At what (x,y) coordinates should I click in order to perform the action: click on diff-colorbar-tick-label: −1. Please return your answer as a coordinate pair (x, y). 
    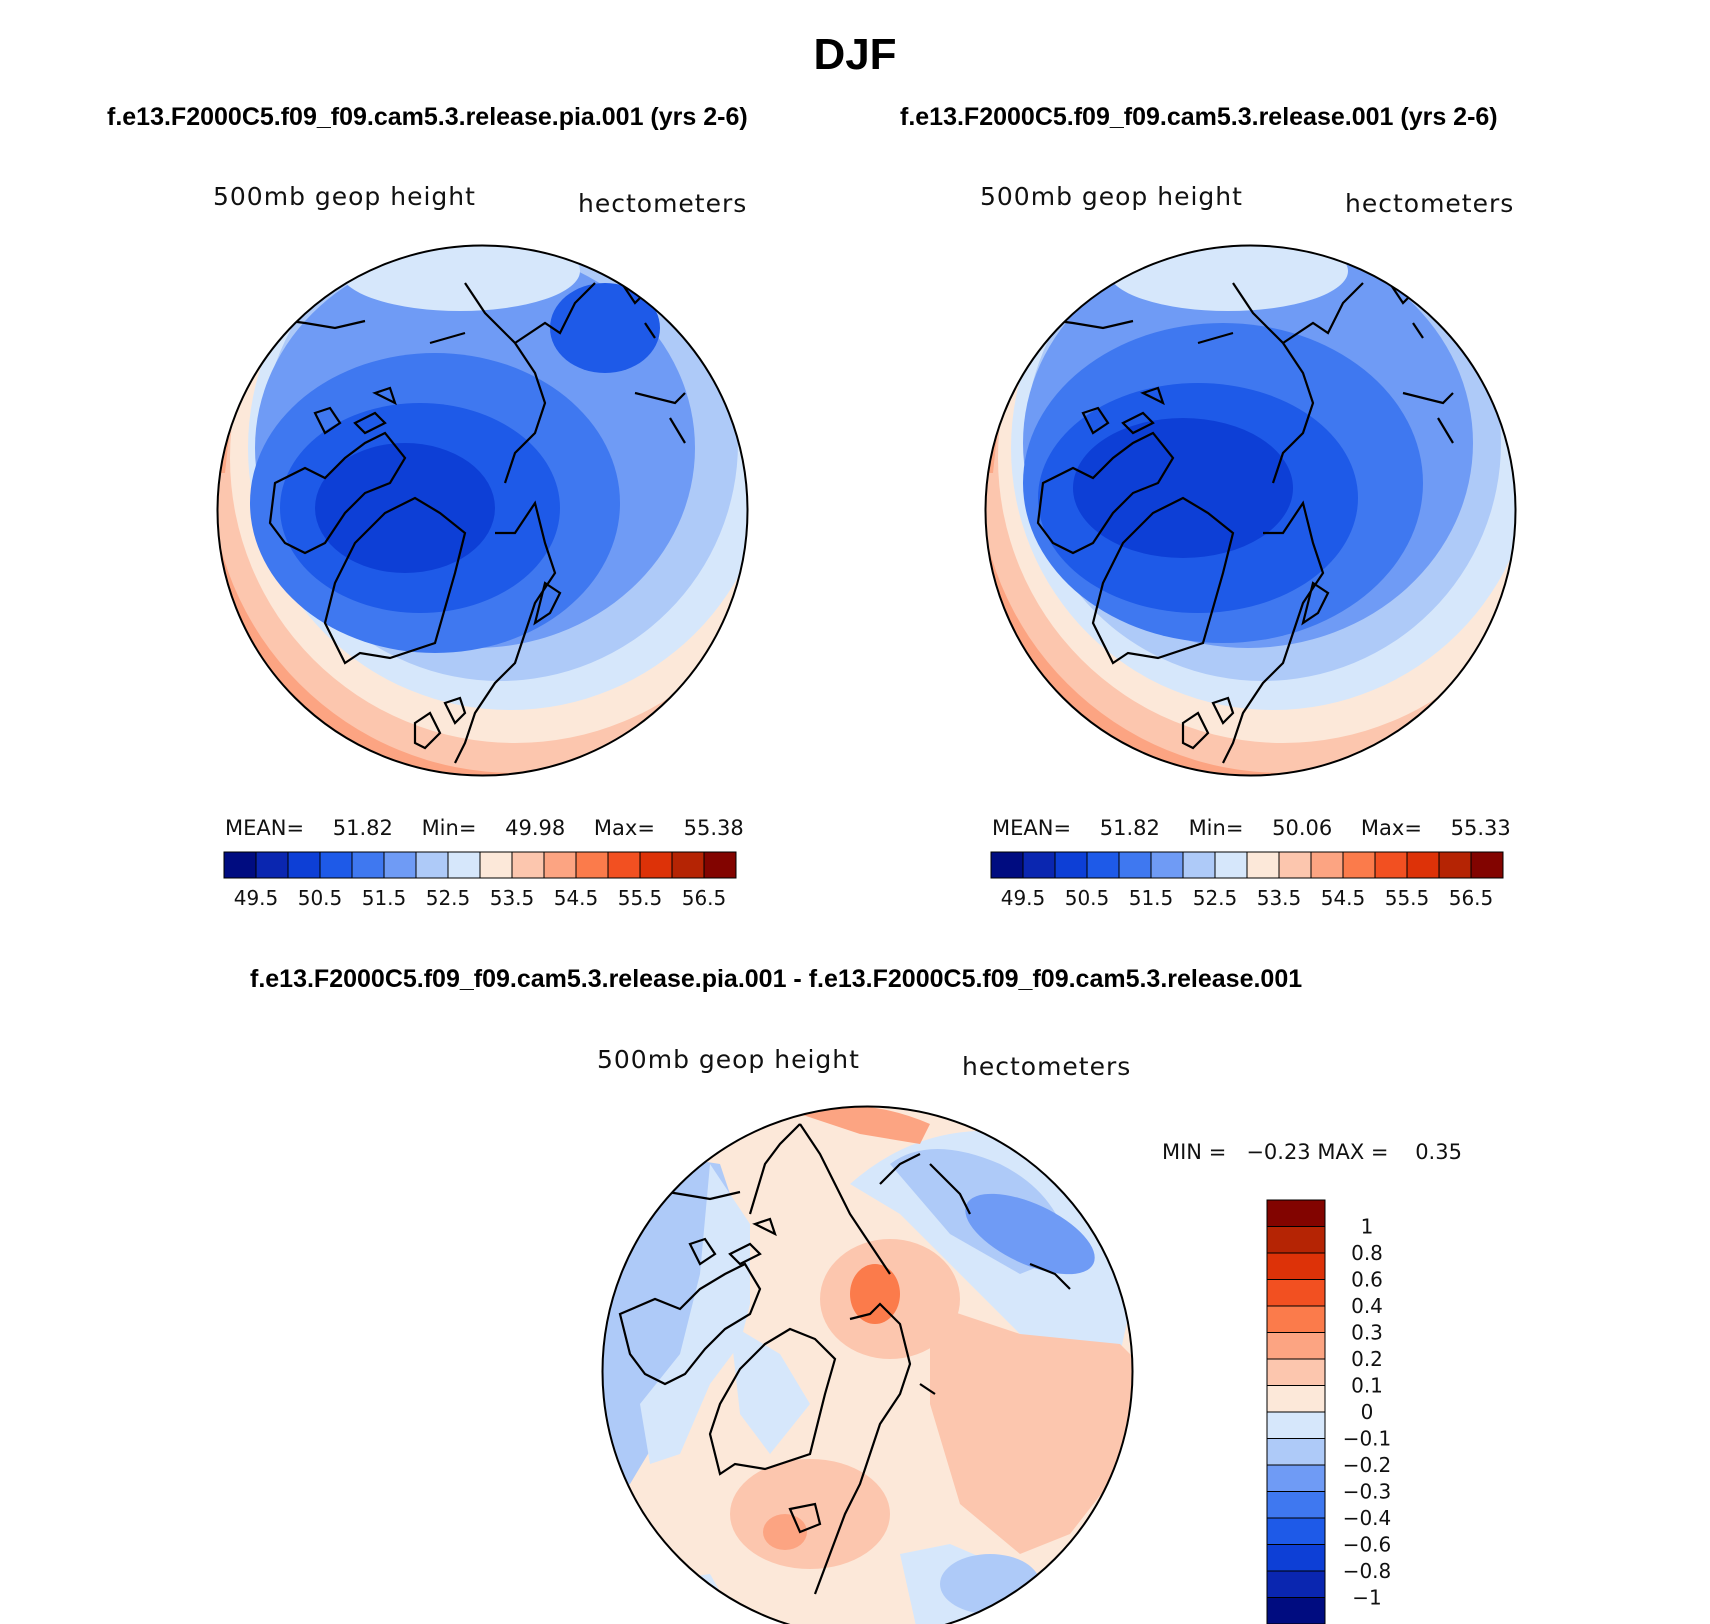
    Looking at the image, I should click on (1366, 1598).